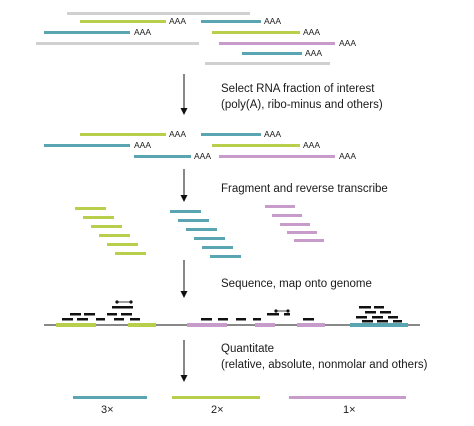  I want to click on cdna-fragments-teal, so click(205, 234).